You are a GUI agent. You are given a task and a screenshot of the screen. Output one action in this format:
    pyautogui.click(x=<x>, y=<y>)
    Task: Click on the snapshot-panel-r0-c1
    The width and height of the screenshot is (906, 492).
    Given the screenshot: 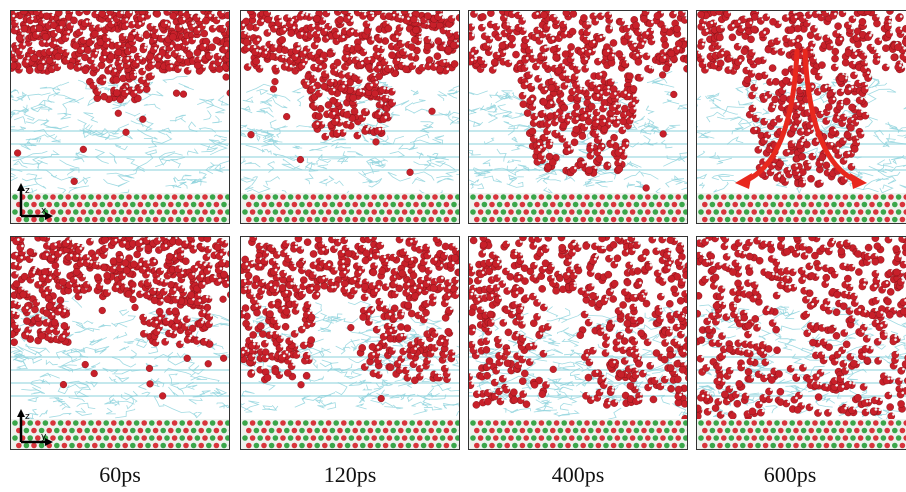 What is the action you would take?
    pyautogui.click(x=350, y=117)
    